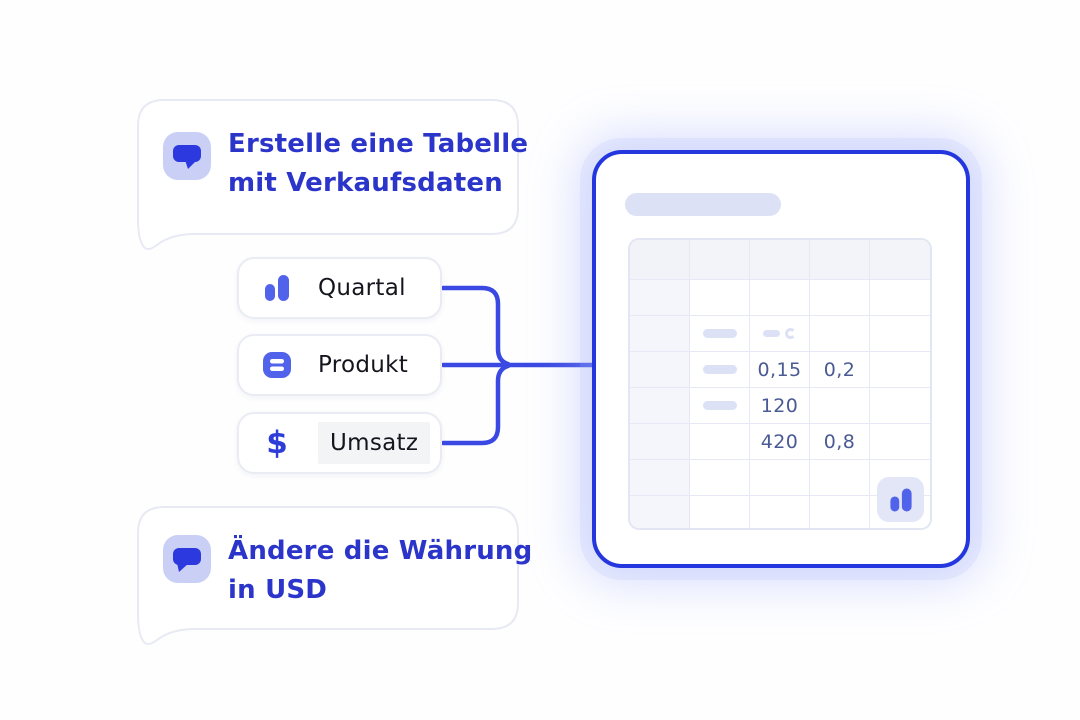  What do you see at coordinates (362, 288) in the screenshot?
I see `chip-label: Quartal` at bounding box center [362, 288].